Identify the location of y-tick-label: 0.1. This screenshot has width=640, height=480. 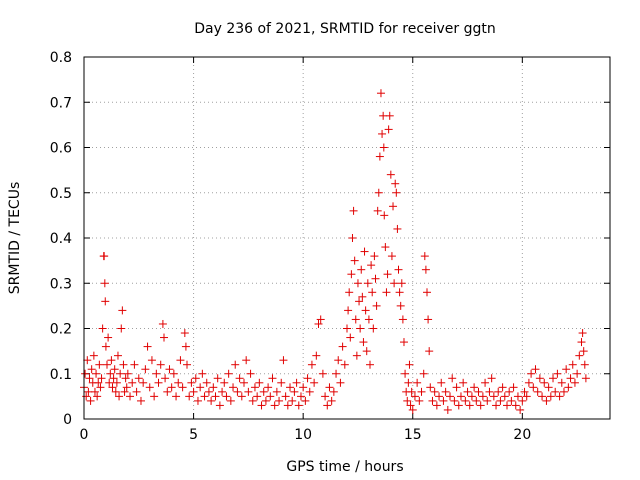
(61, 375).